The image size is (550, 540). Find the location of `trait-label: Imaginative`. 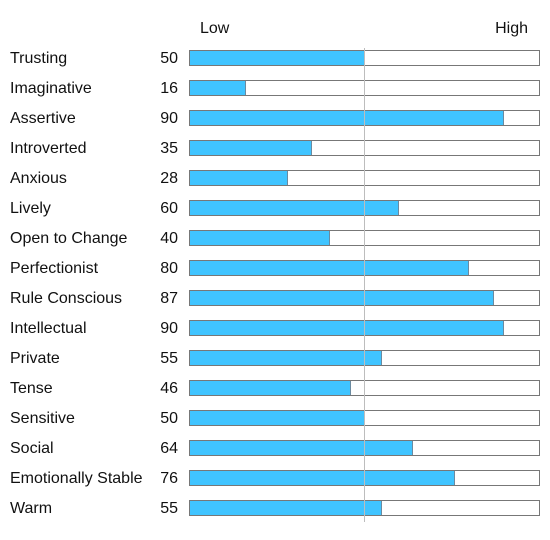

trait-label: Imaginative is located at coordinates (51, 88).